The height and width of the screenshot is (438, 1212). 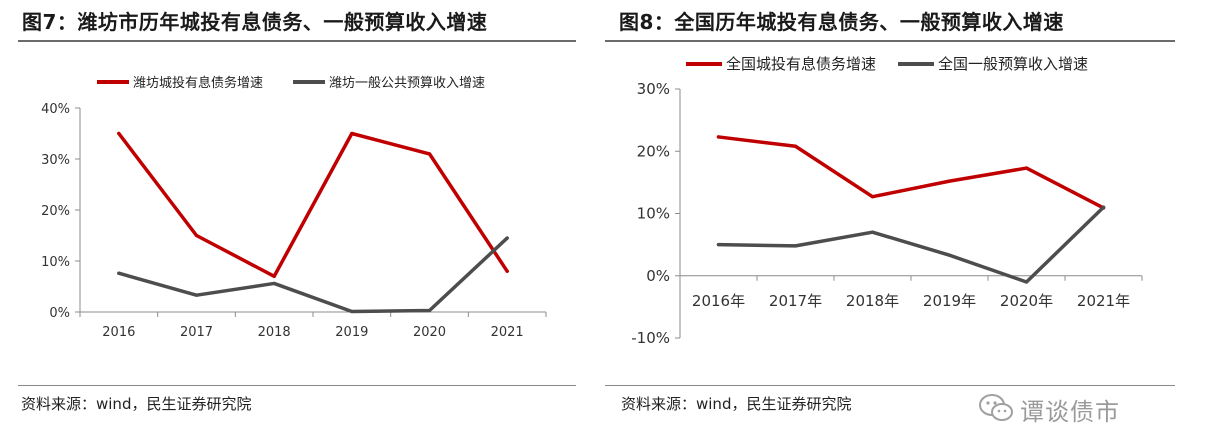 I want to click on y-tick-label: 40%, so click(x=55, y=109).